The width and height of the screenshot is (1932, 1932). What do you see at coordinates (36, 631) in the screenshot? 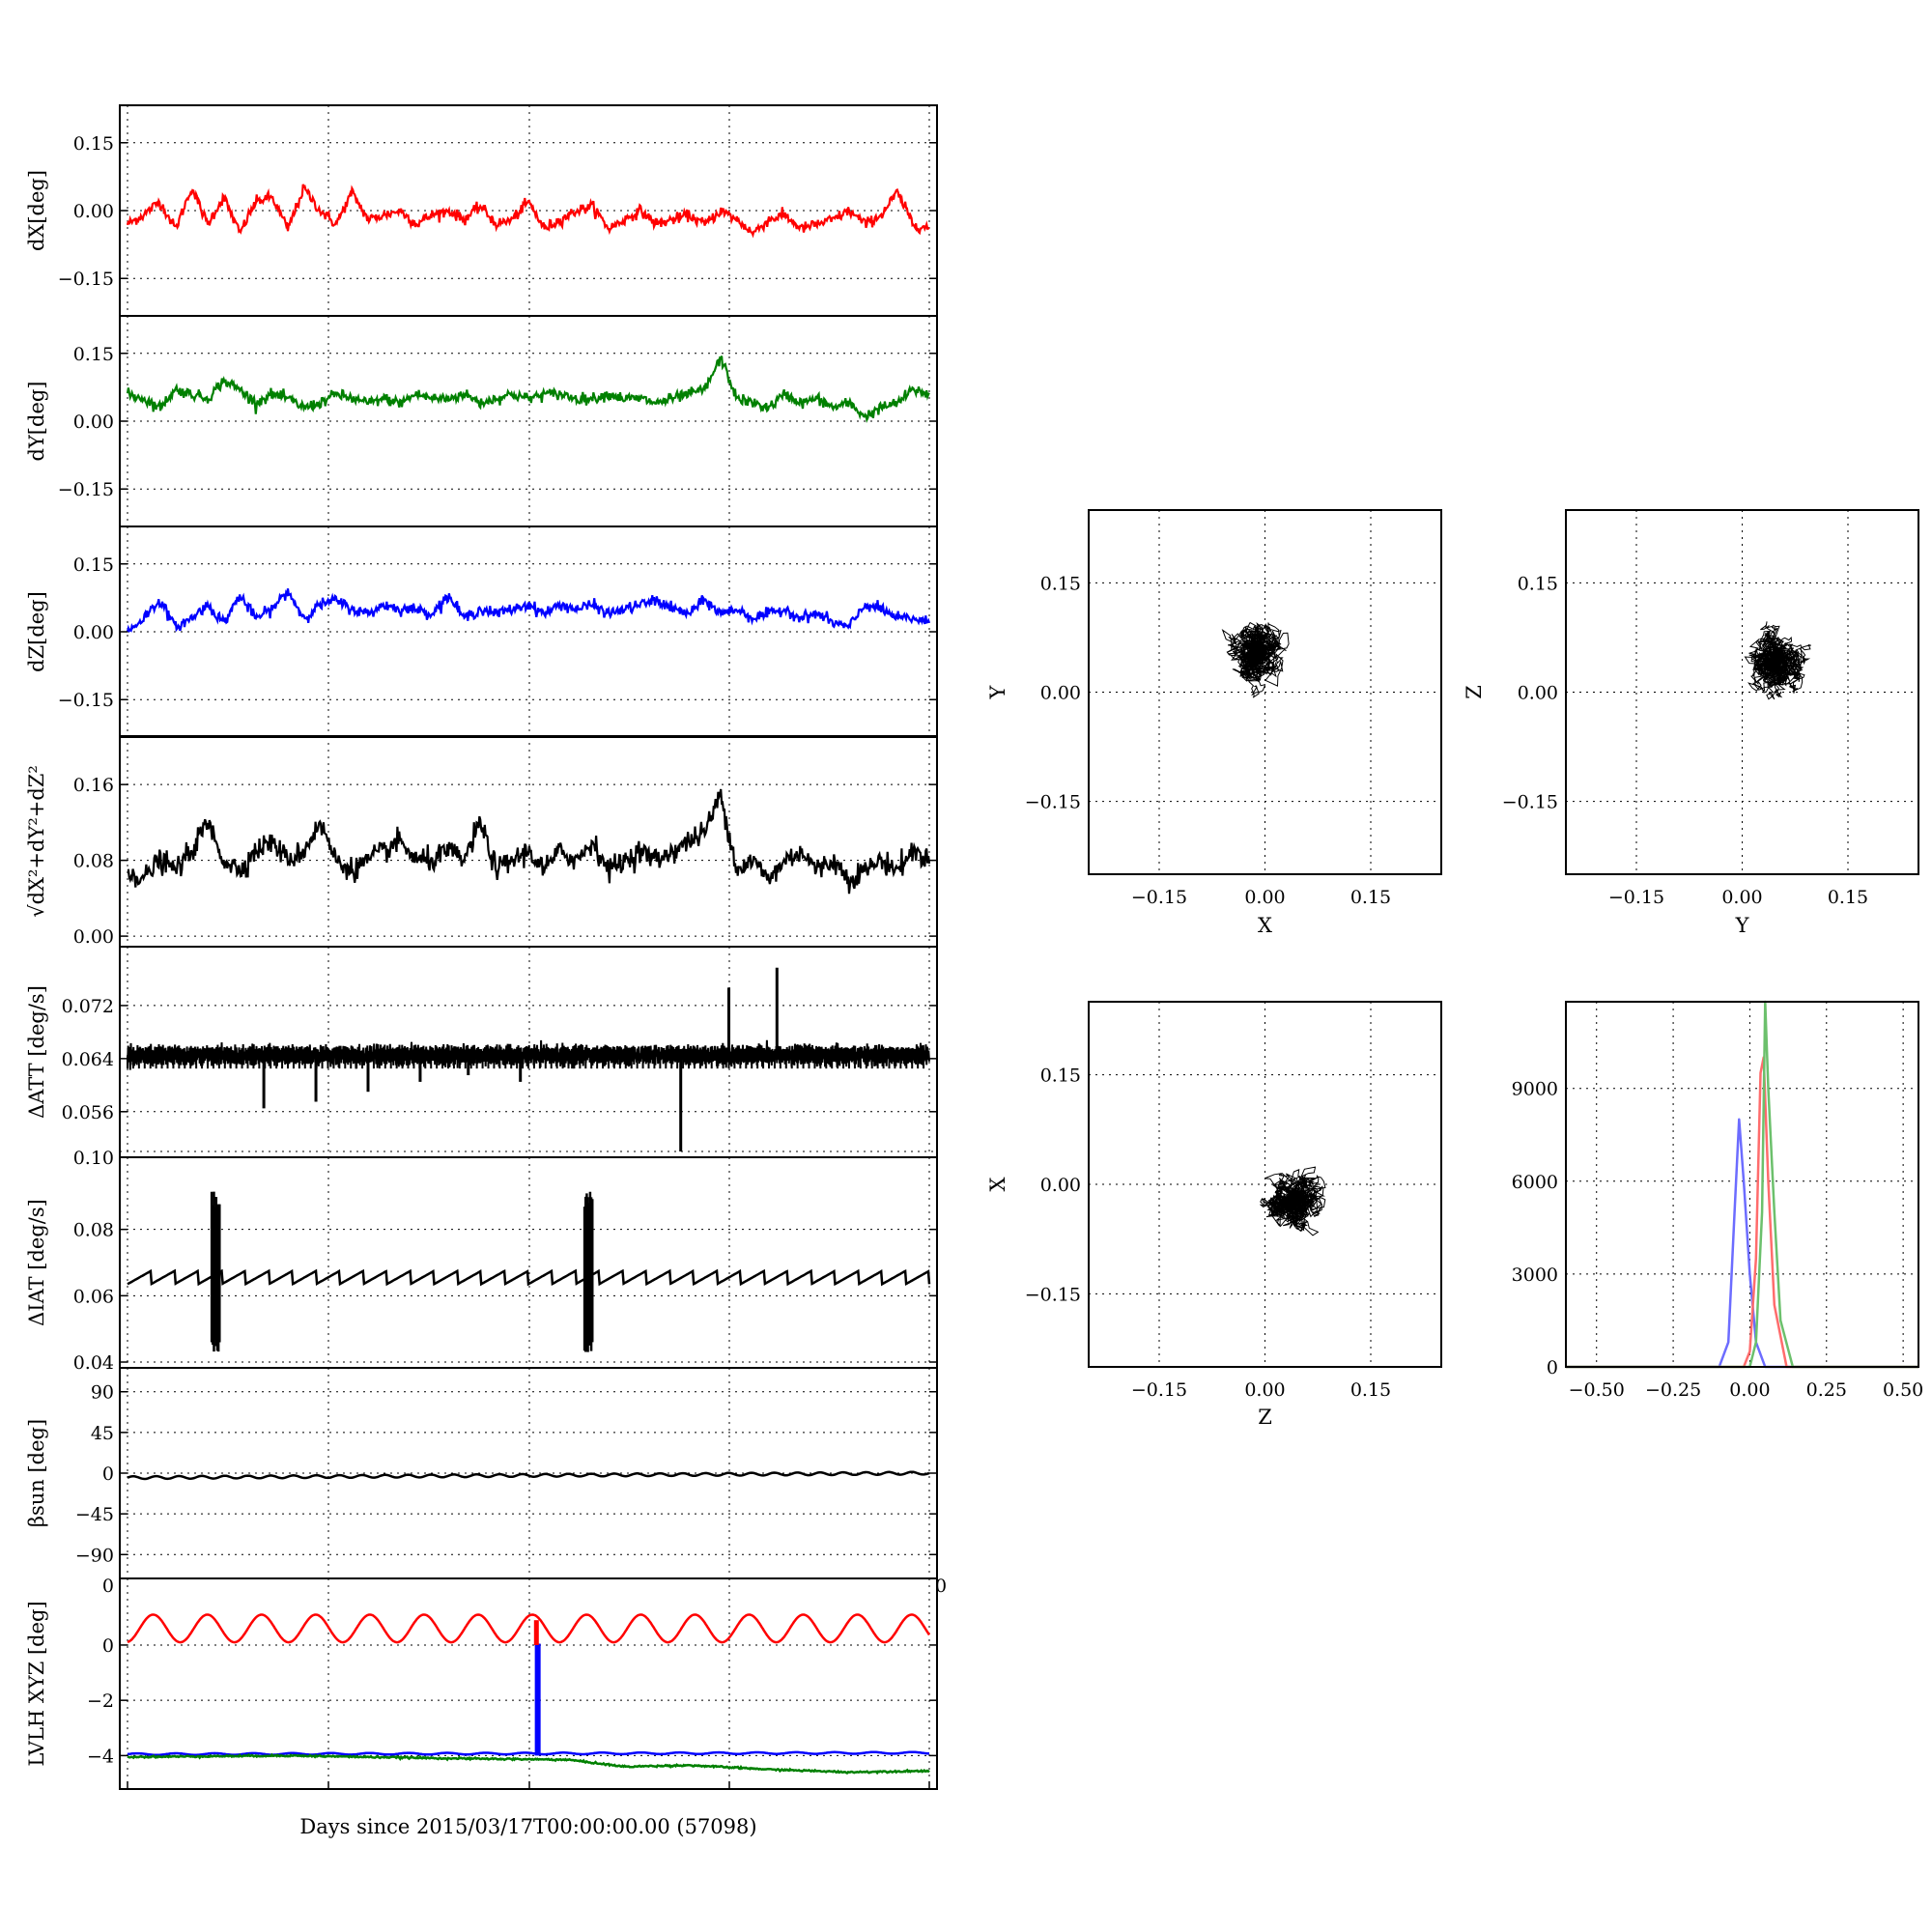
I see `y-axis-label: dZ[deg]` at bounding box center [36, 631].